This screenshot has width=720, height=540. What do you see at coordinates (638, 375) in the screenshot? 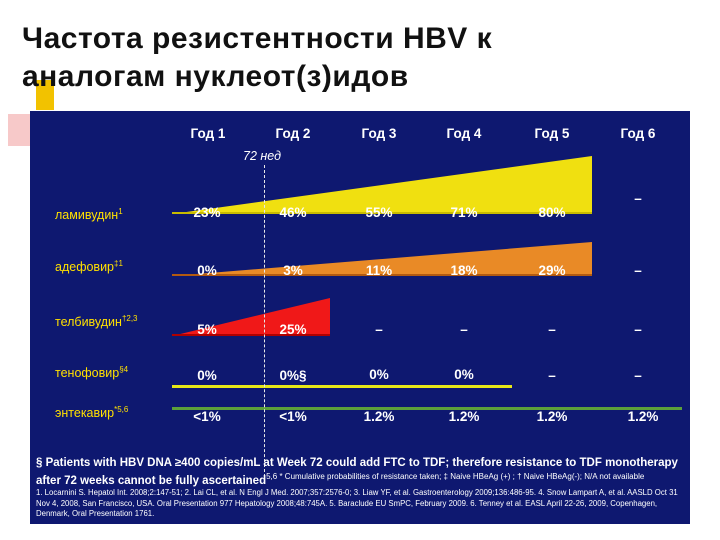
I see `tenofovir-value-y6: –` at bounding box center [638, 375].